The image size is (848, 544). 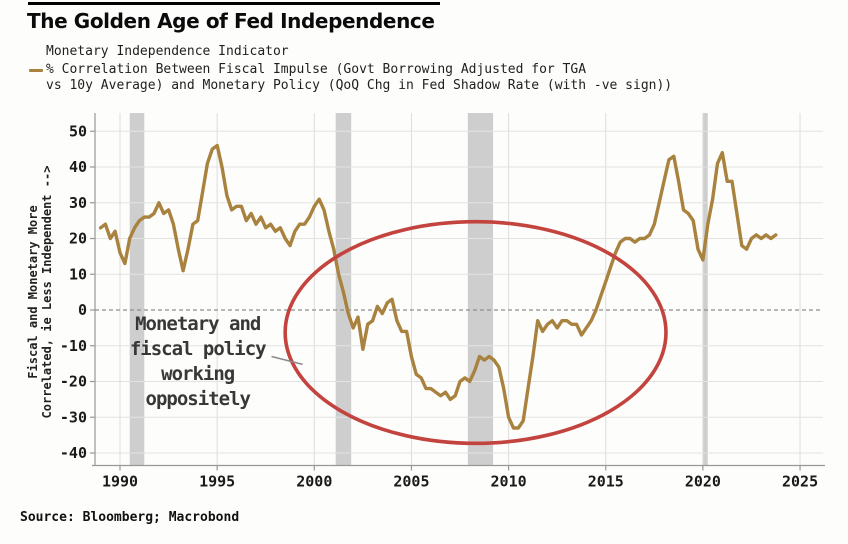 What do you see at coordinates (73, 453) in the screenshot?
I see `y-axis-tick-label: -40` at bounding box center [73, 453].